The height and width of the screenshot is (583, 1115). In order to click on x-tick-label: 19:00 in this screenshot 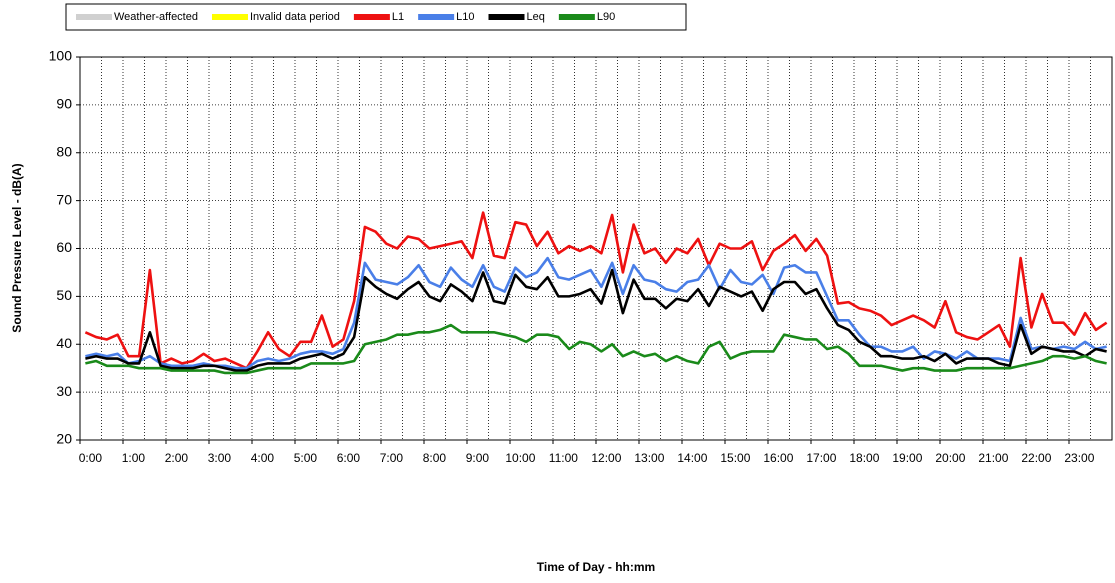, I will do `click(907, 458)`.